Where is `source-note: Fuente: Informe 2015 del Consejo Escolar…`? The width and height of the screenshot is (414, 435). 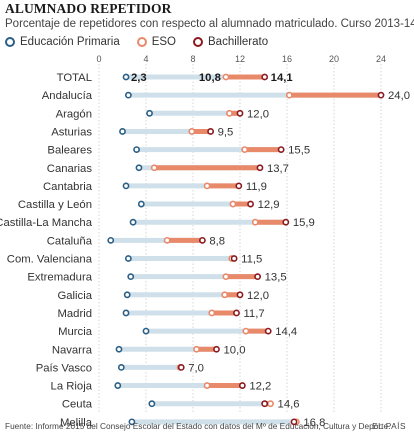
source-note: Fuente: Informe 2015 del Consejo Escolar… is located at coordinates (198, 426).